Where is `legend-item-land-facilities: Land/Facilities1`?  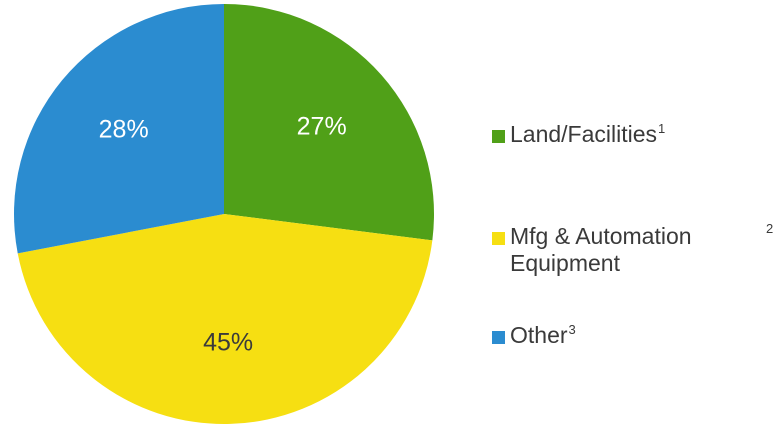
legend-item-land-facilities: Land/Facilities1 is located at coordinates (578, 134).